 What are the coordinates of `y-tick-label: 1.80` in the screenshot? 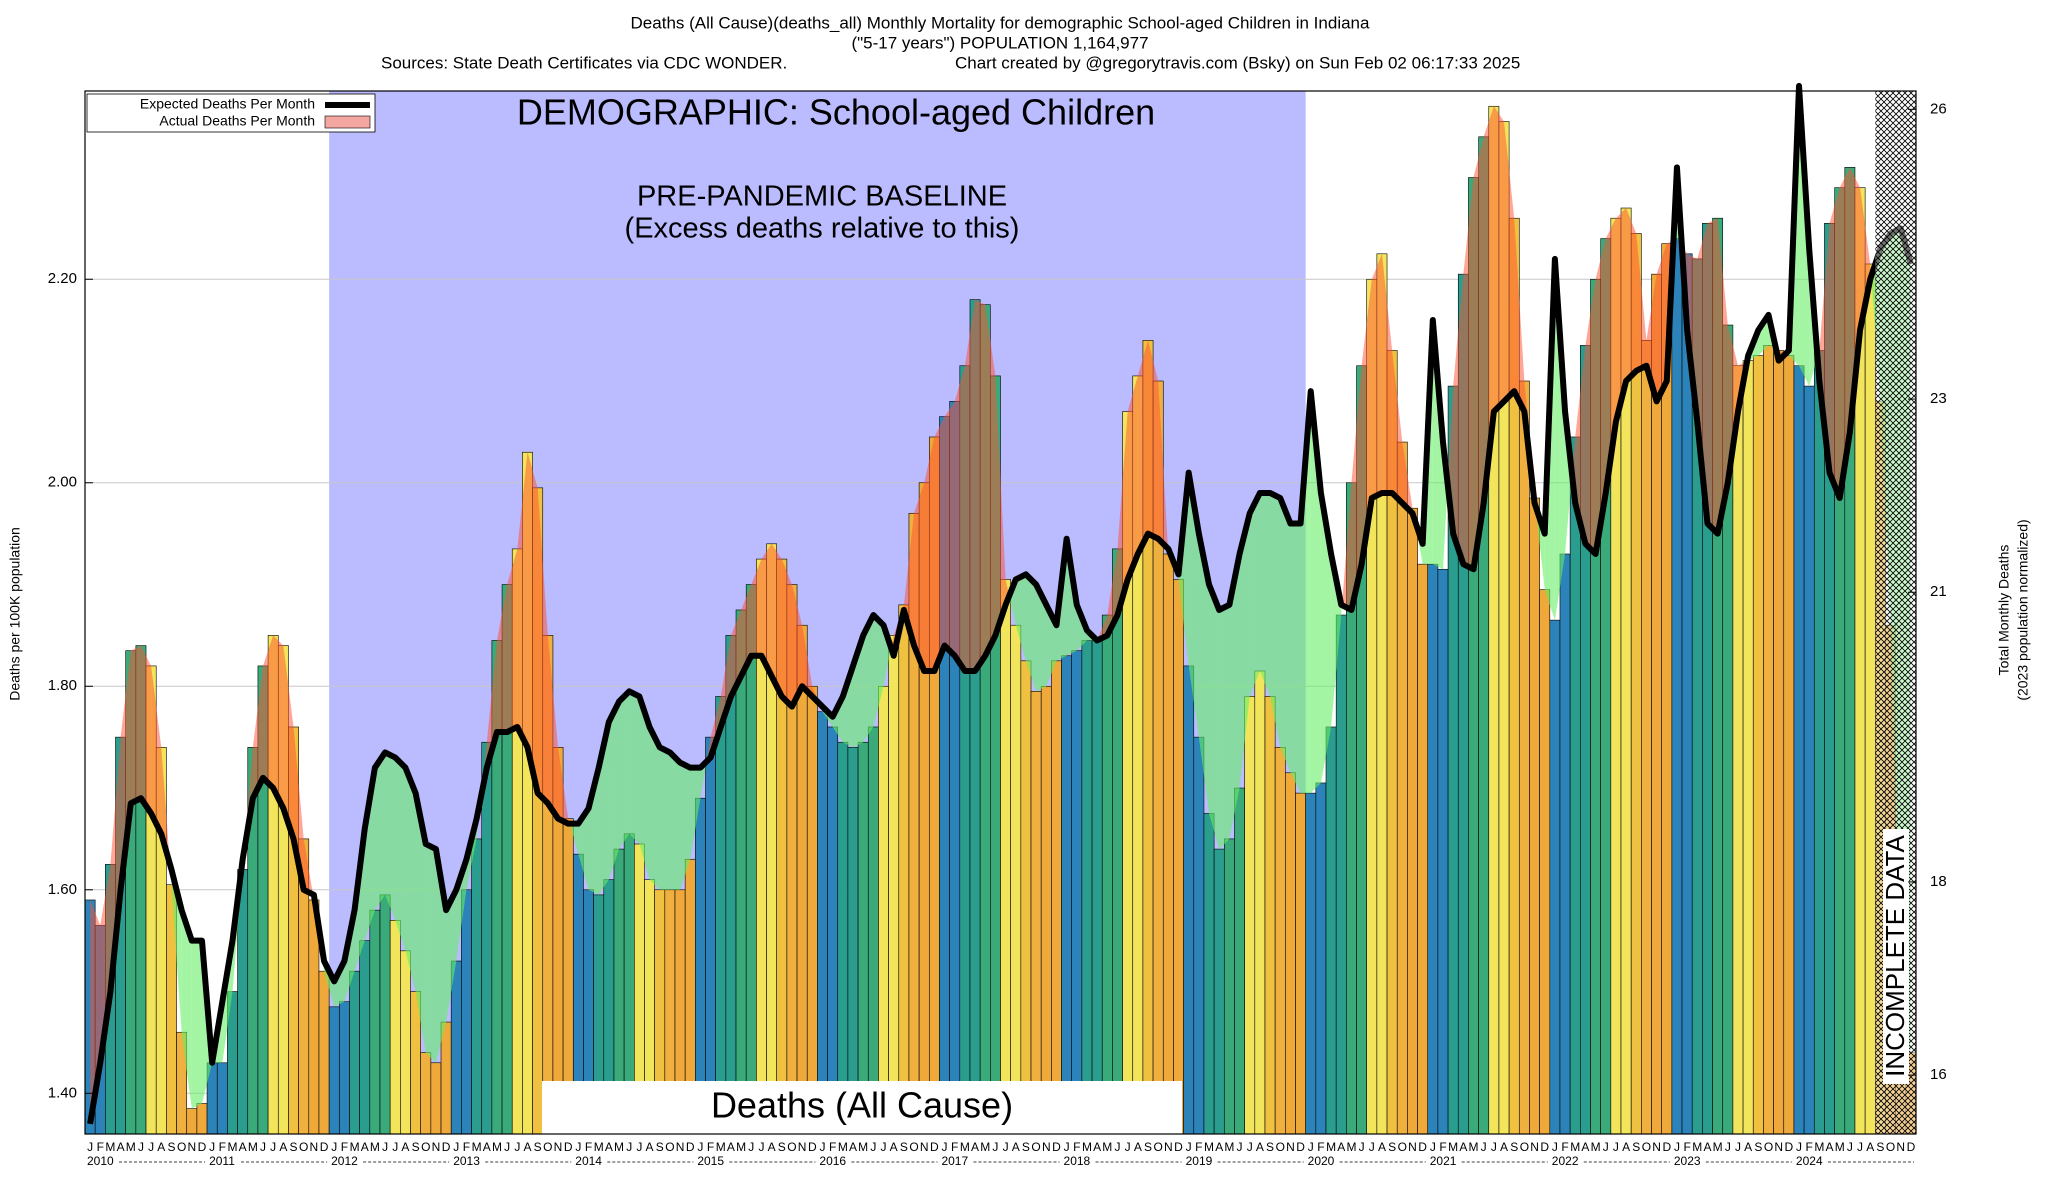 It's located at (62, 685).